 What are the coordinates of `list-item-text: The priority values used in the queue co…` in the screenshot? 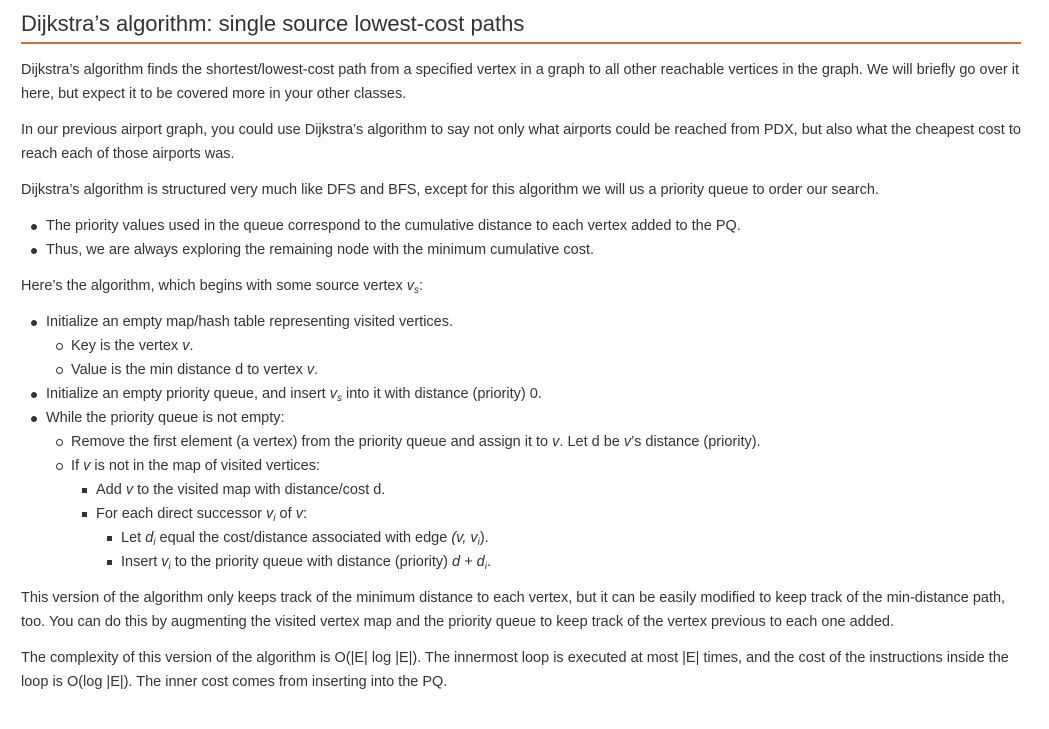 It's located at (393, 226).